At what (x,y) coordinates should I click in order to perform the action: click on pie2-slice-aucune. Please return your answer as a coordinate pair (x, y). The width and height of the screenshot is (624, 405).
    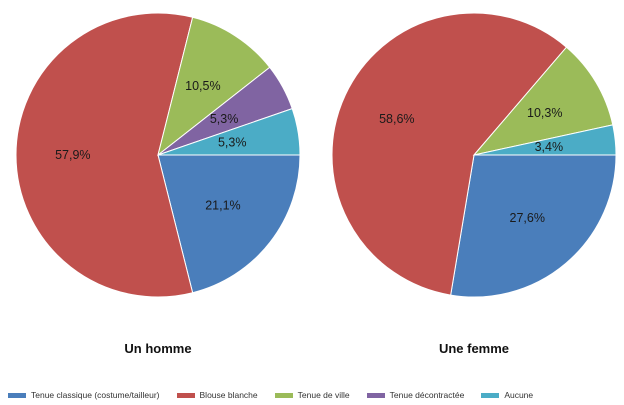
    Looking at the image, I should click on (545, 140).